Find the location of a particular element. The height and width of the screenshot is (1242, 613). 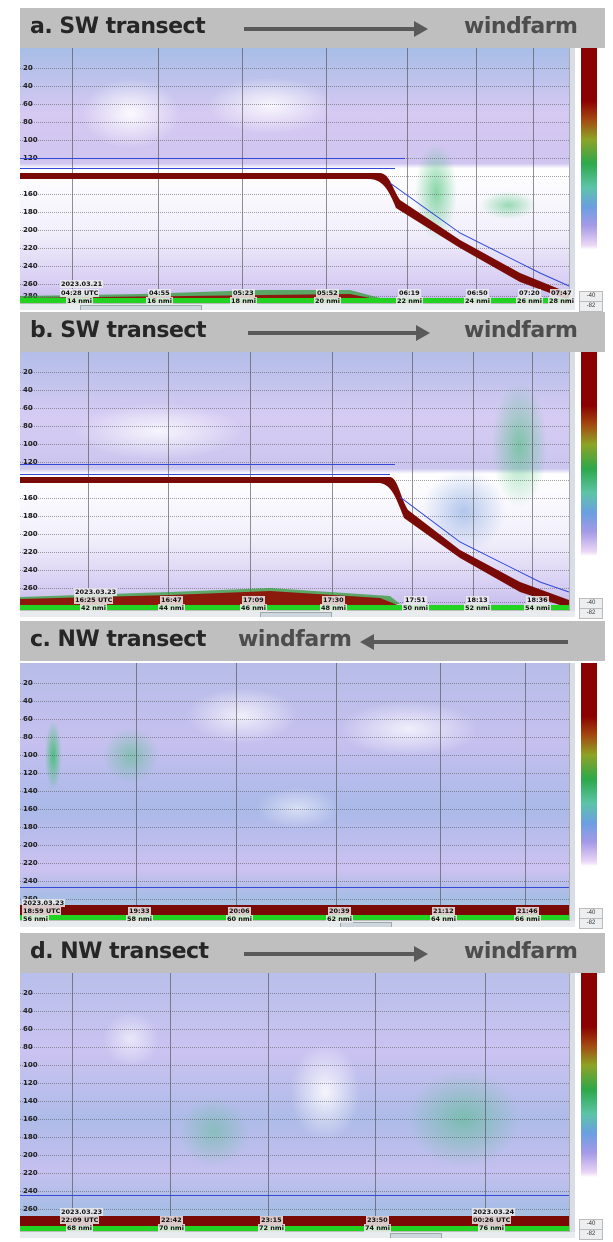

time-label: 21:12 is located at coordinates (443, 911).